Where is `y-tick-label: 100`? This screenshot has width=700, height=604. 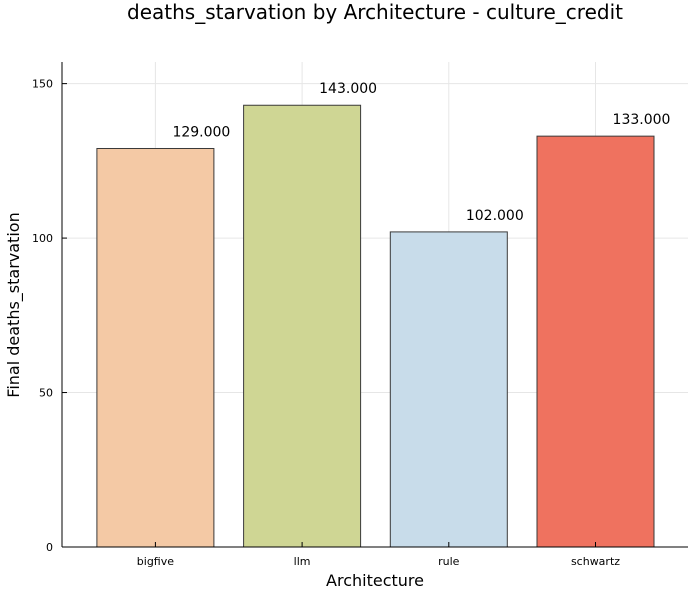
y-tick-label: 100 is located at coordinates (42, 238).